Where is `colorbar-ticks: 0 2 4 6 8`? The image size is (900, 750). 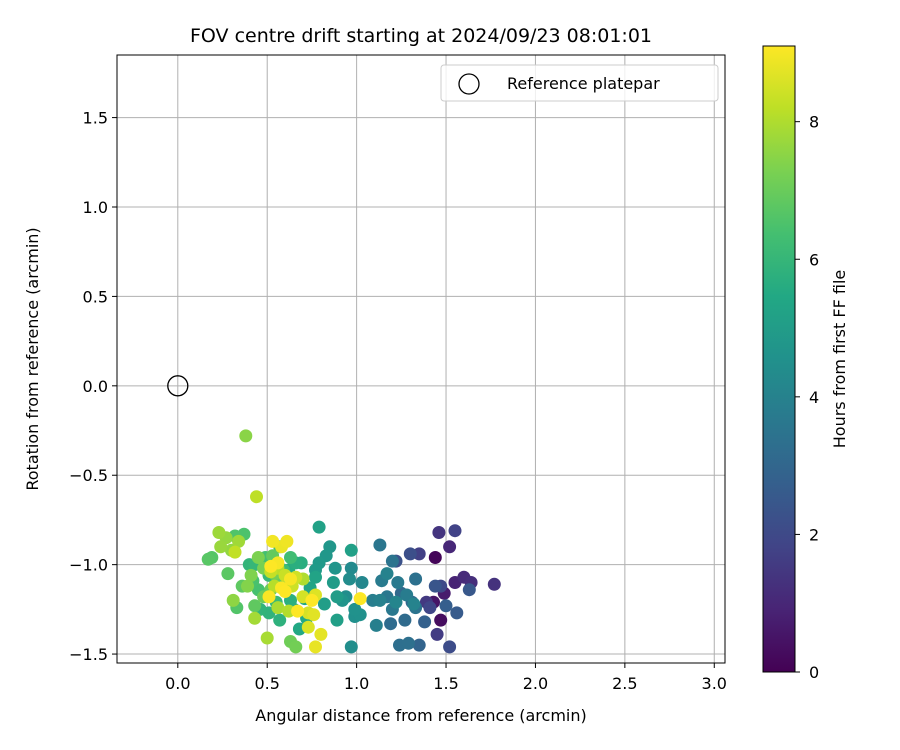
colorbar-ticks: 0 2 4 6 8 is located at coordinates (807, 397).